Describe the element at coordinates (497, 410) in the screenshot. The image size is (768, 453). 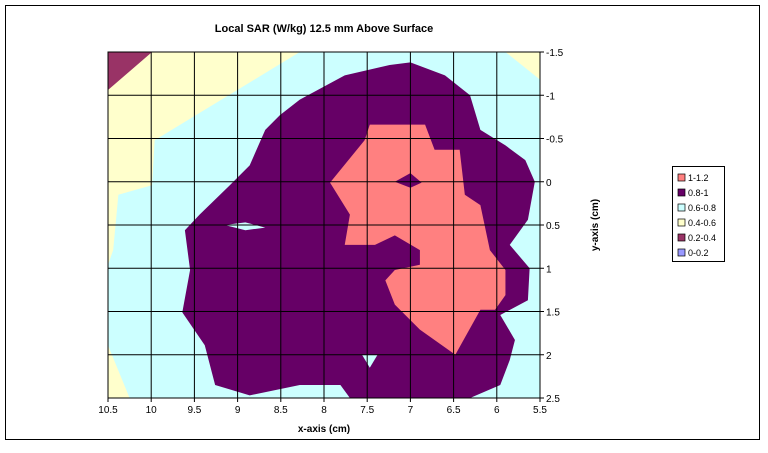
I see `x-tick-label: 6` at that location.